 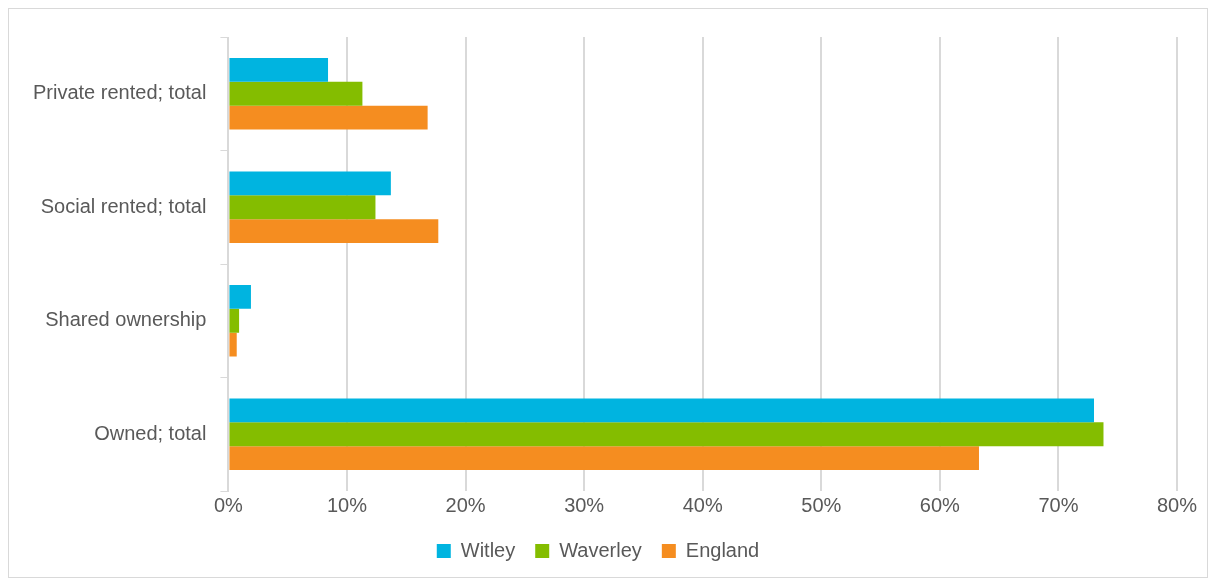 I want to click on x-tick-label: 60%, so click(x=940, y=504).